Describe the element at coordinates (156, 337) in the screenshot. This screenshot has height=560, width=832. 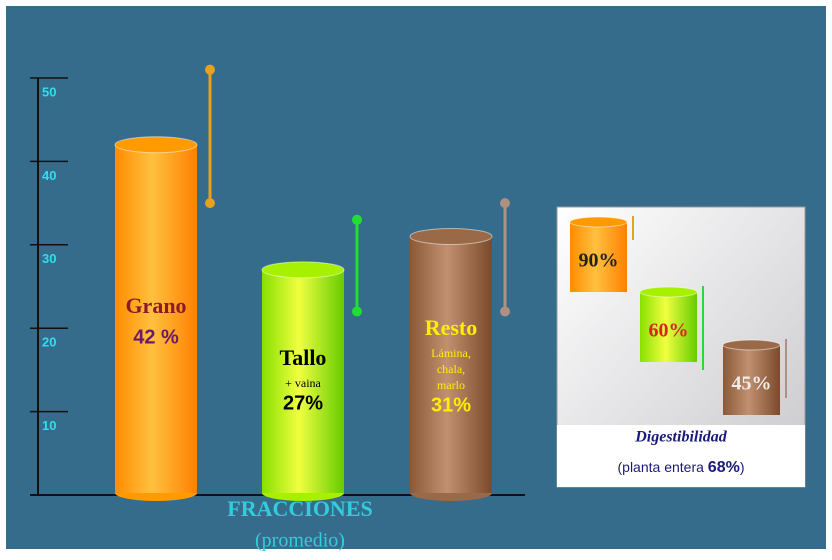
I see `value-label: 42 %` at that location.